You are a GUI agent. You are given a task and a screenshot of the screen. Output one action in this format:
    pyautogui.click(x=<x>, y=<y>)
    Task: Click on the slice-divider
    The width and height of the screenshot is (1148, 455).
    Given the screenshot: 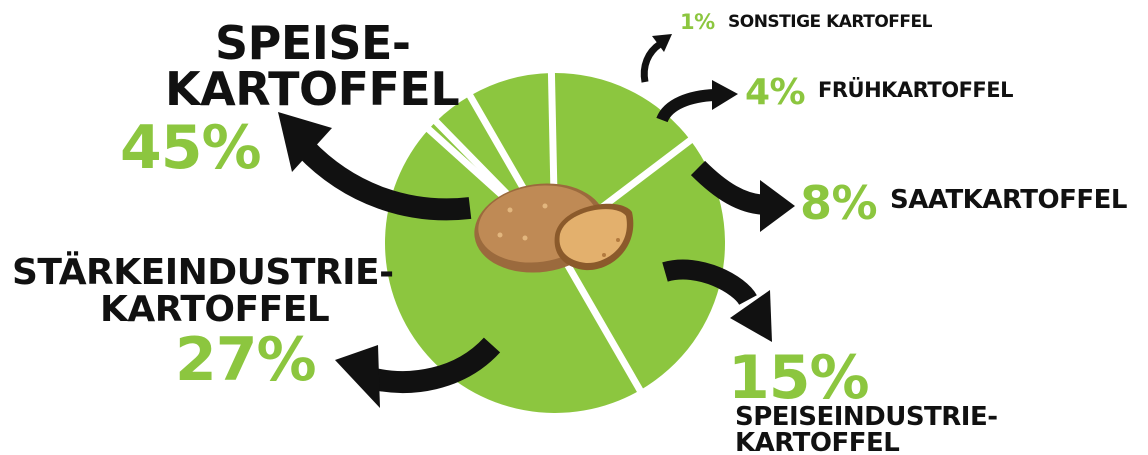 What is the action you would take?
    pyautogui.click(x=598, y=317)
    